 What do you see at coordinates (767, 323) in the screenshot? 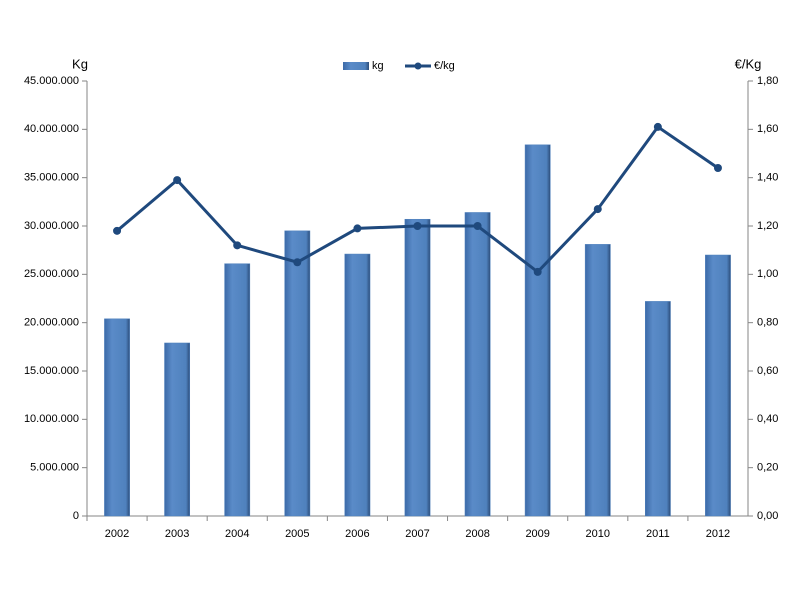
I see `y2-tick-label: 0,80` at bounding box center [767, 323].